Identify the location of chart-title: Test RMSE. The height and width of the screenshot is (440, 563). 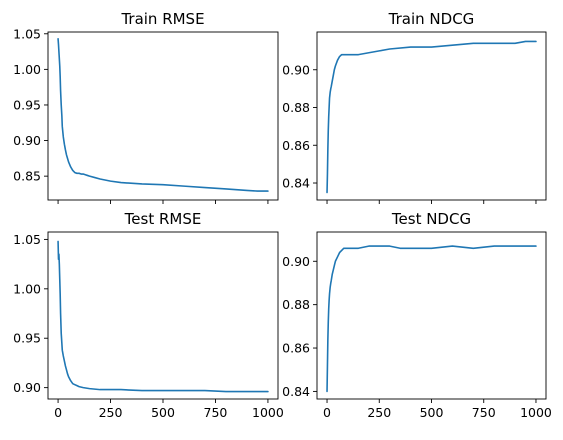
(163, 219).